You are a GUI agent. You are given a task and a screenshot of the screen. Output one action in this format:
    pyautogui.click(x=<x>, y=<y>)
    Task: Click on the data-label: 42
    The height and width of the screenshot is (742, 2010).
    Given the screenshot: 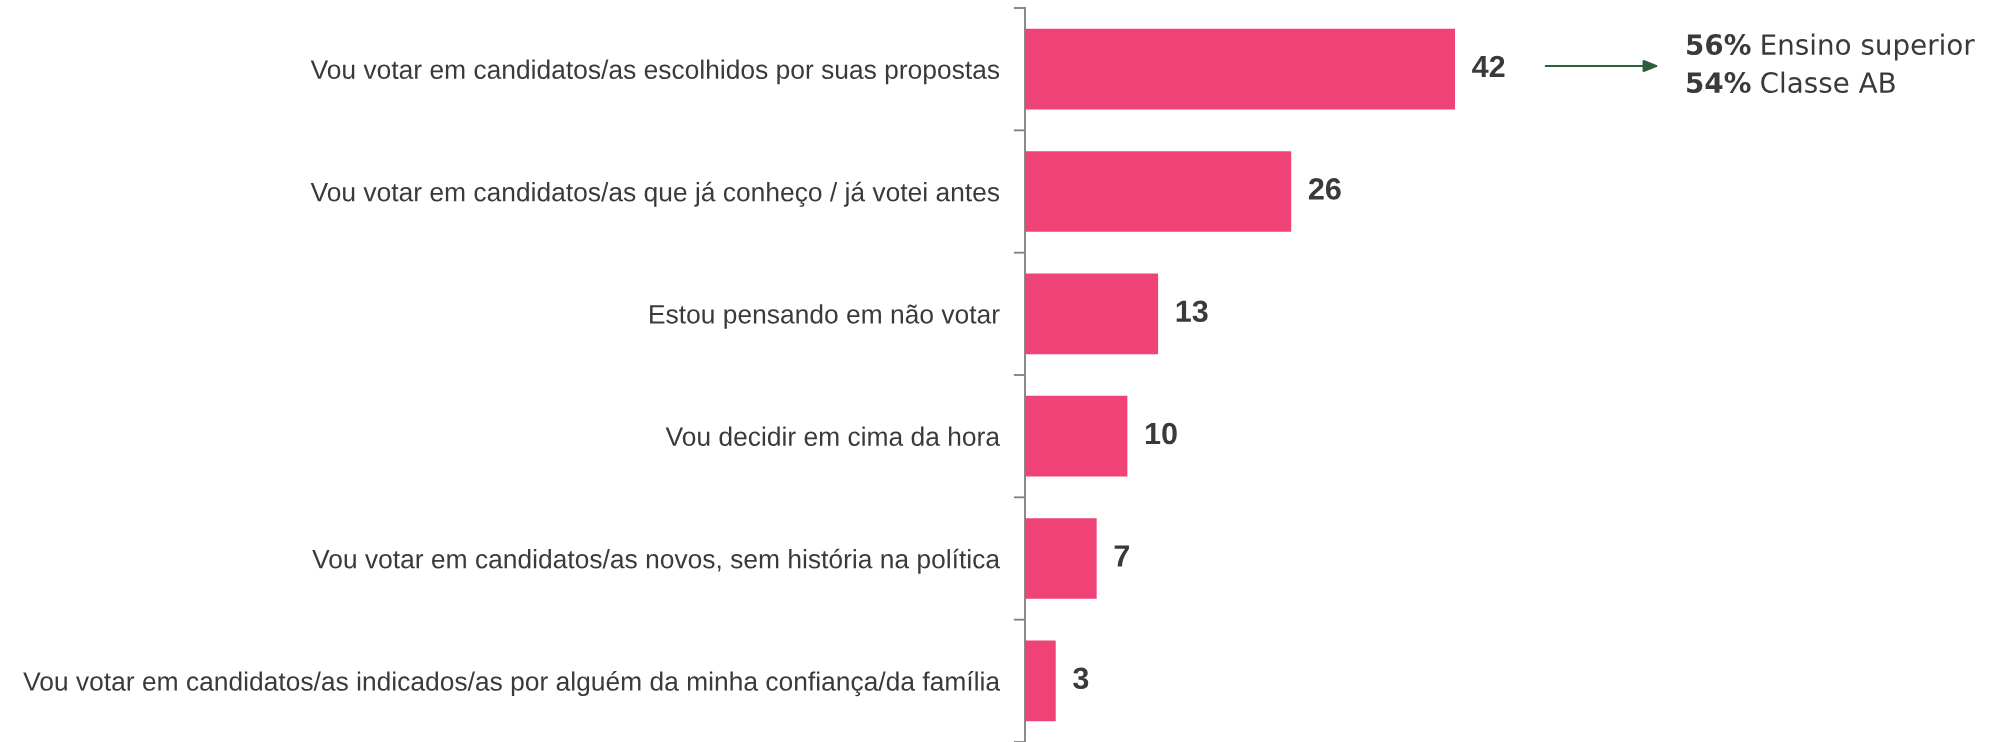 What is the action you would take?
    pyautogui.click(x=1488, y=66)
    